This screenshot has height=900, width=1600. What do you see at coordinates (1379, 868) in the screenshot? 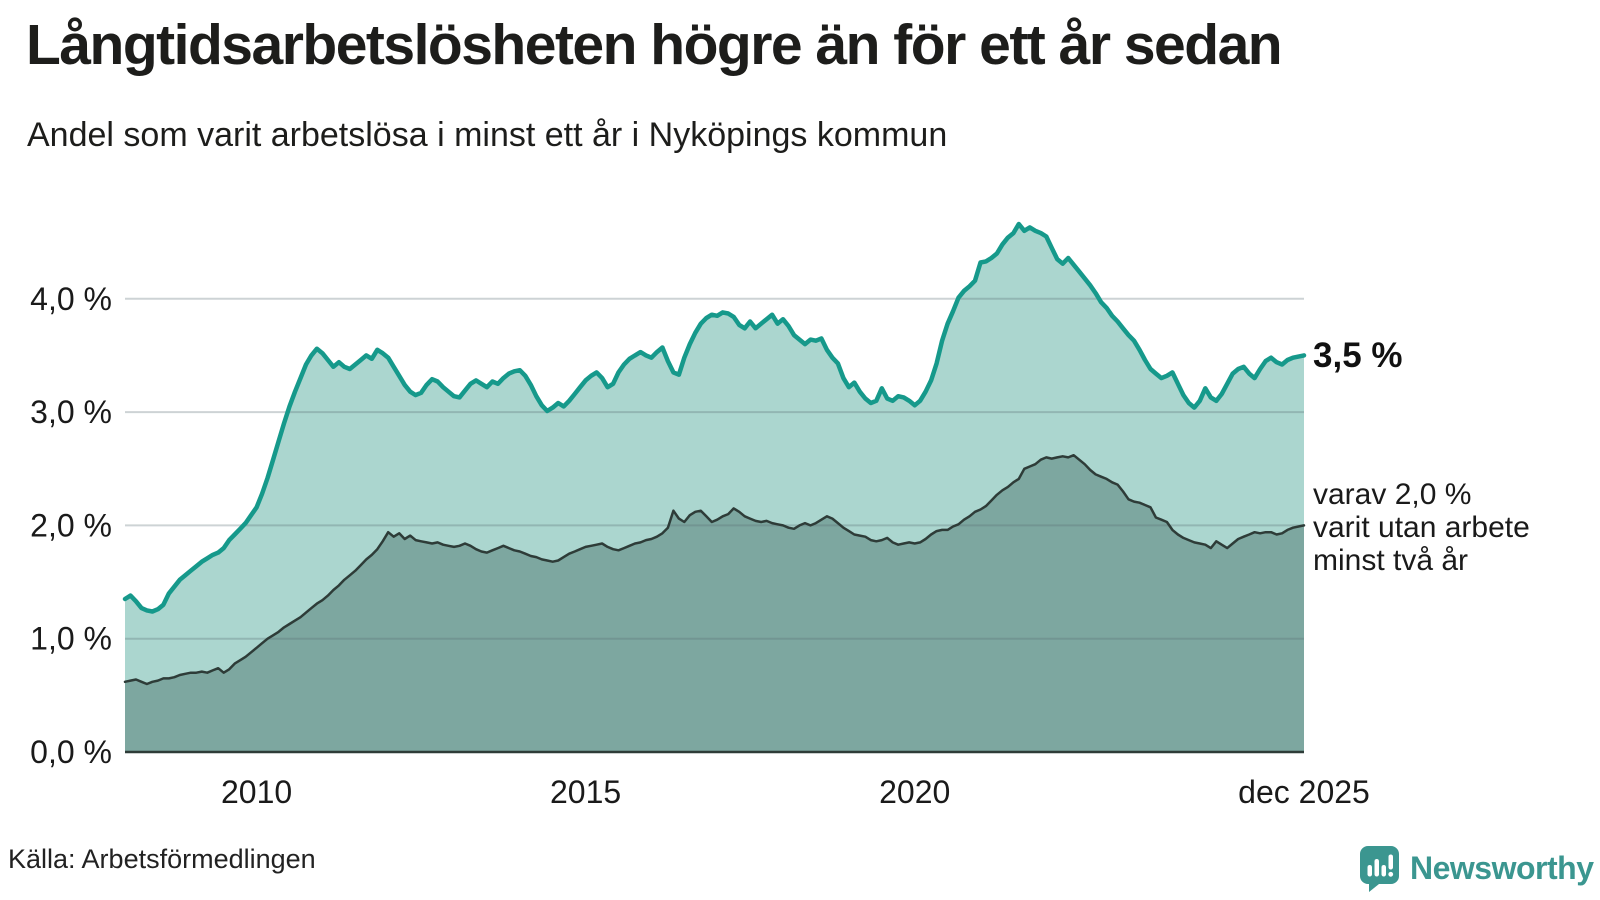
I see `newsworthy-logo-icon` at bounding box center [1379, 868].